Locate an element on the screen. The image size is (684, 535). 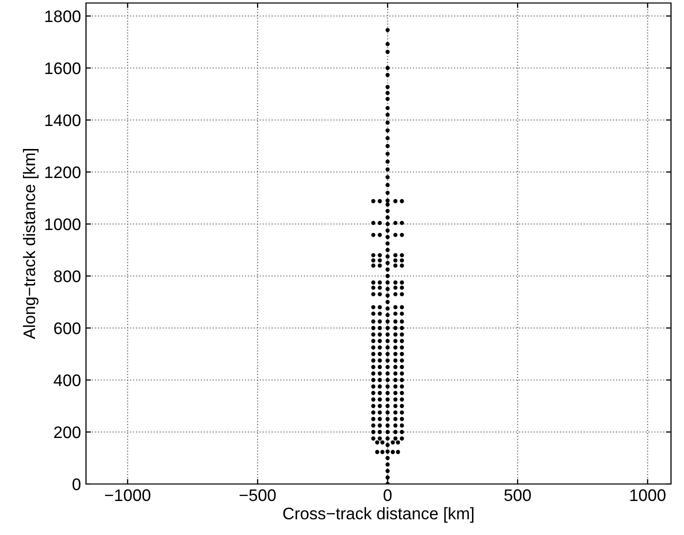
y-axis-title: Along−track distance [km] is located at coordinates (30, 244).